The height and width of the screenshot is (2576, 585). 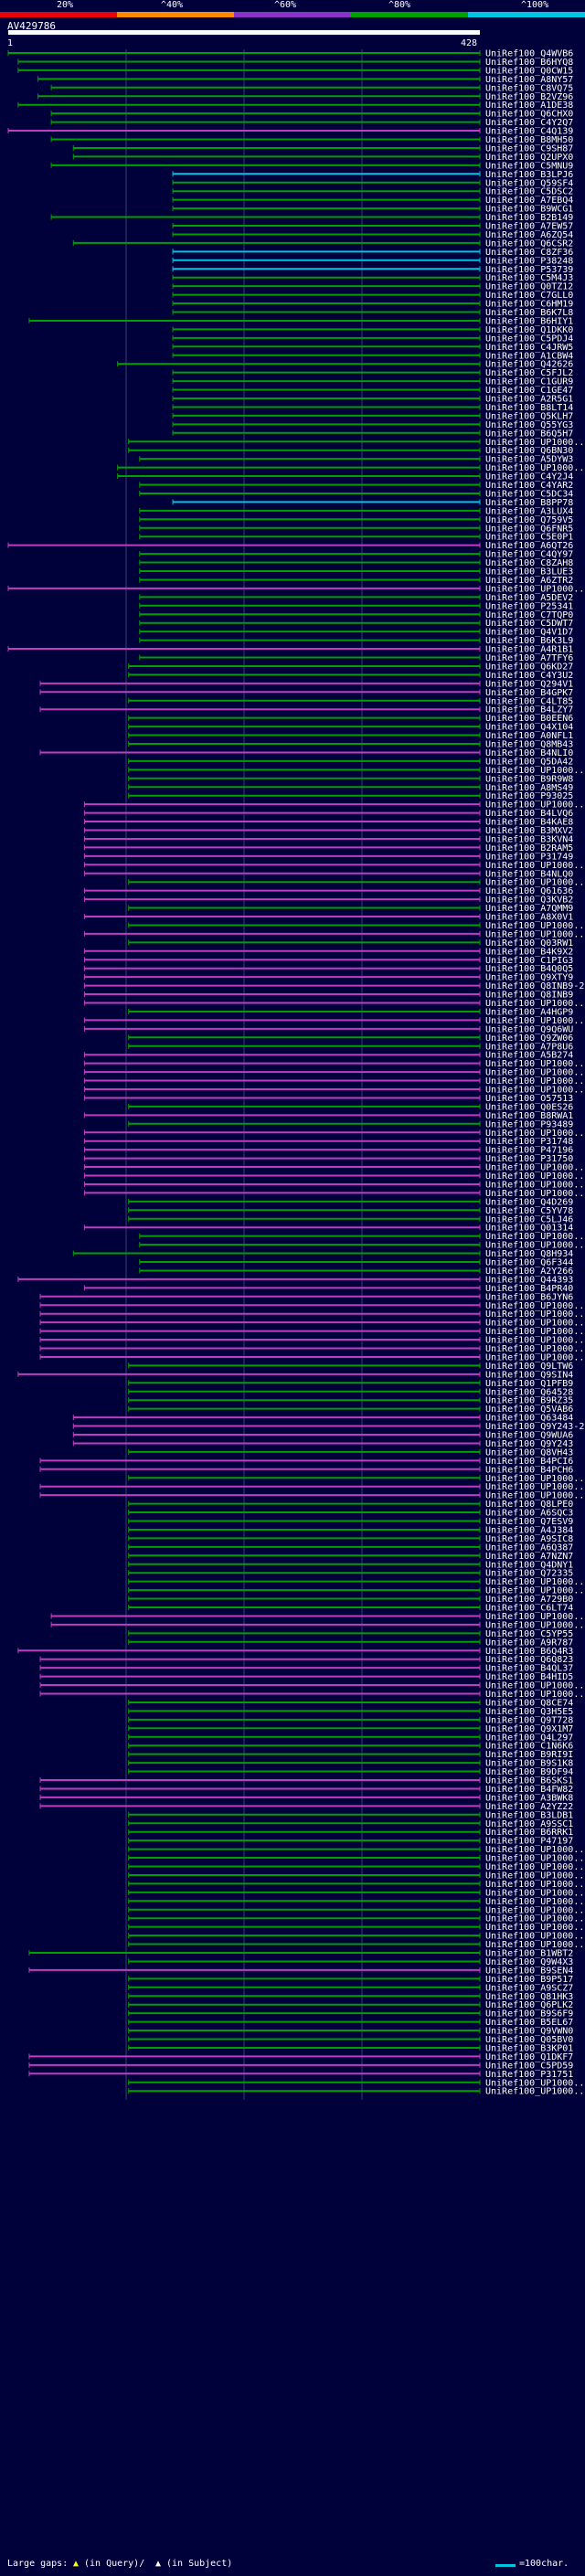 What do you see at coordinates (372, 253) in the screenshot?
I see `hit-row: UniRef100_C8ZF36` at bounding box center [372, 253].